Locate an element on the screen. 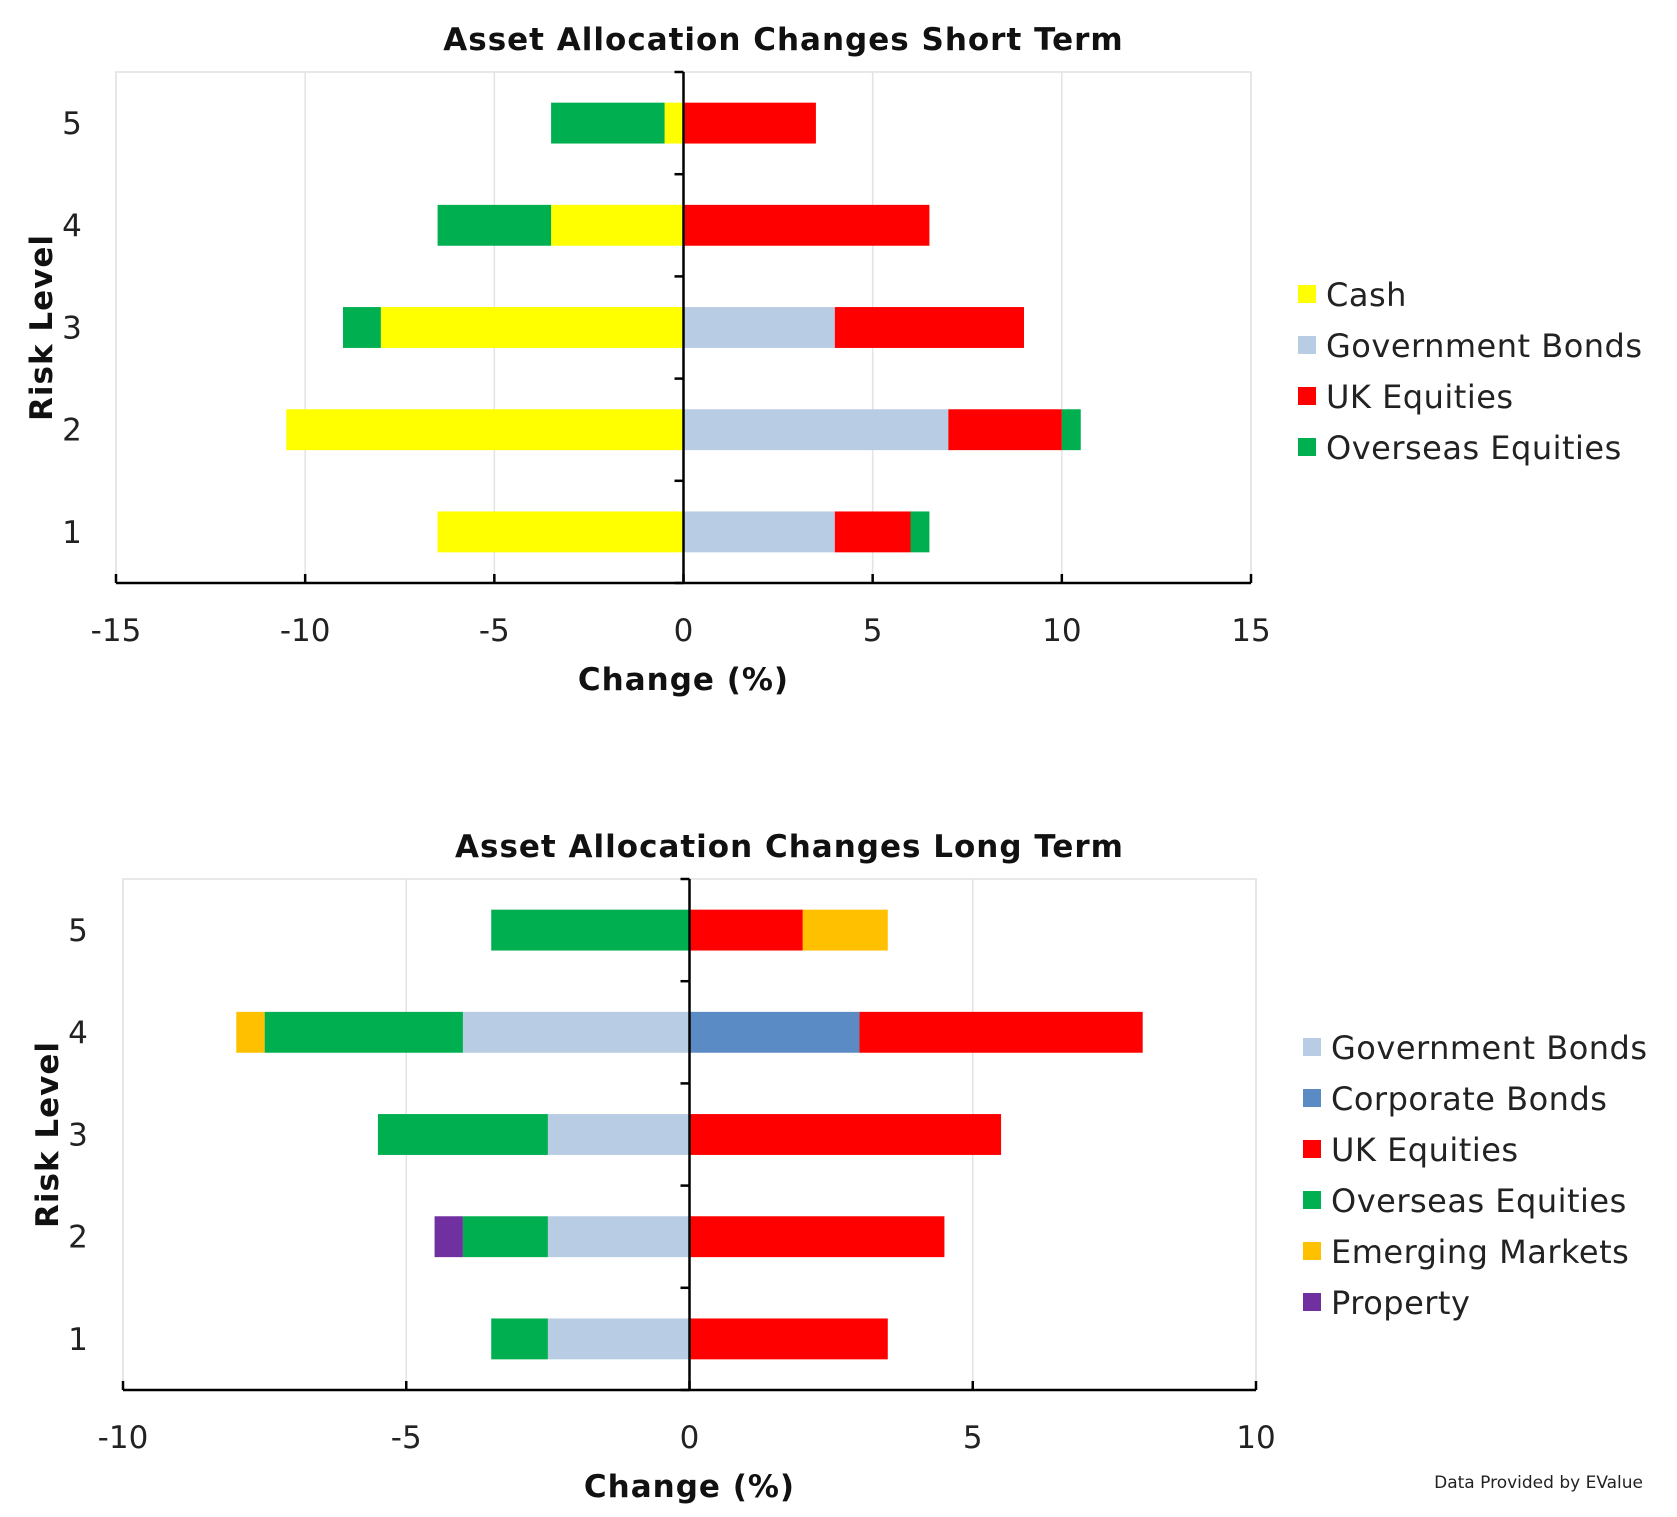  x-tick-label: 15 is located at coordinates (1250, 631).